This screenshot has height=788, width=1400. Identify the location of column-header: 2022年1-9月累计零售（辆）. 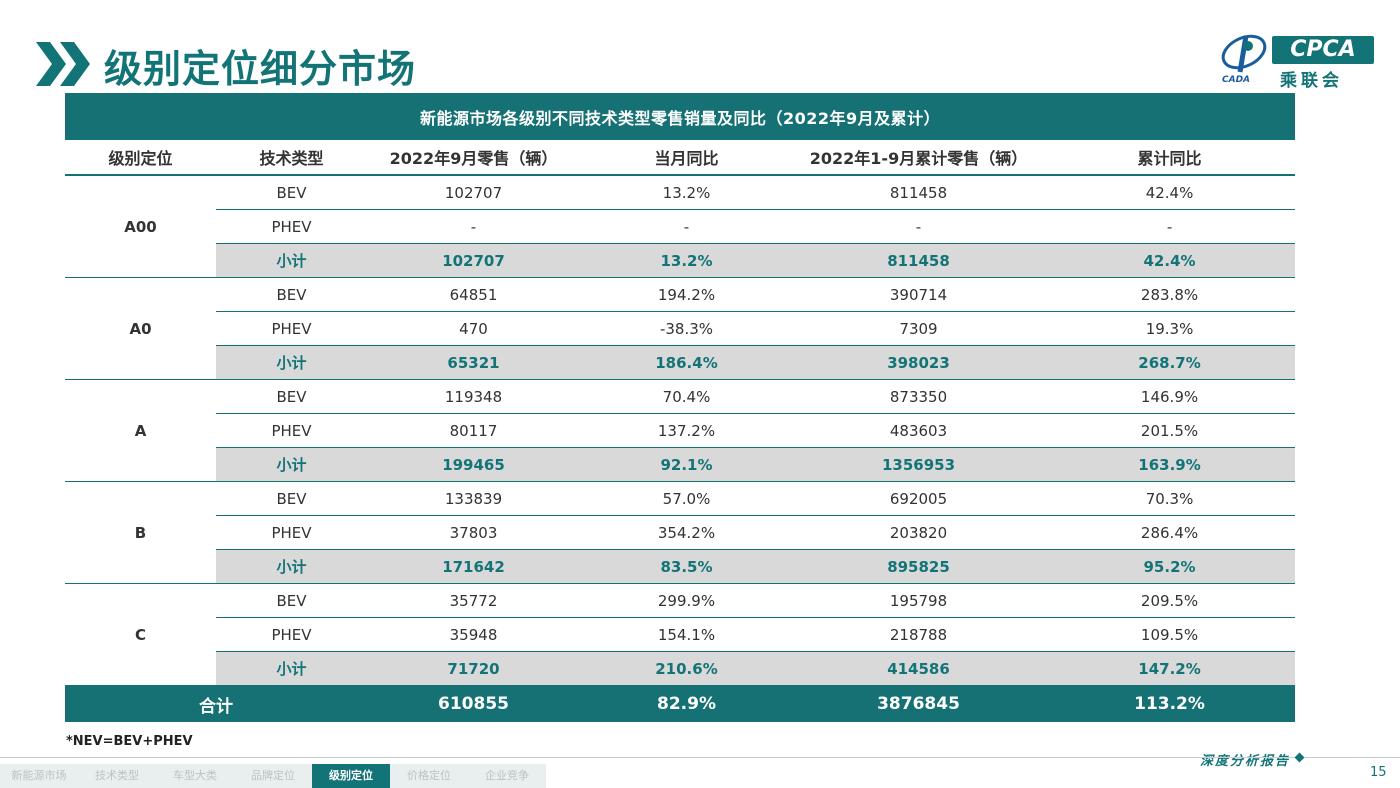
(918, 158).